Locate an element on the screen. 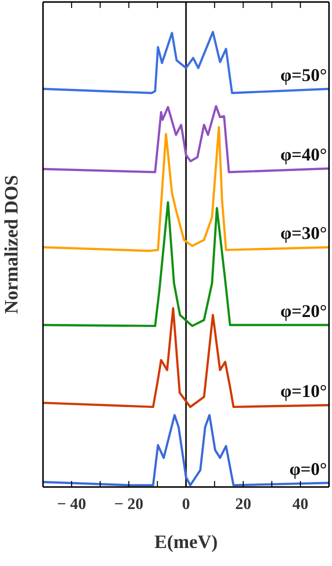 This screenshot has width=332, height=566. series-label: φ=0° is located at coordinates (308, 468).